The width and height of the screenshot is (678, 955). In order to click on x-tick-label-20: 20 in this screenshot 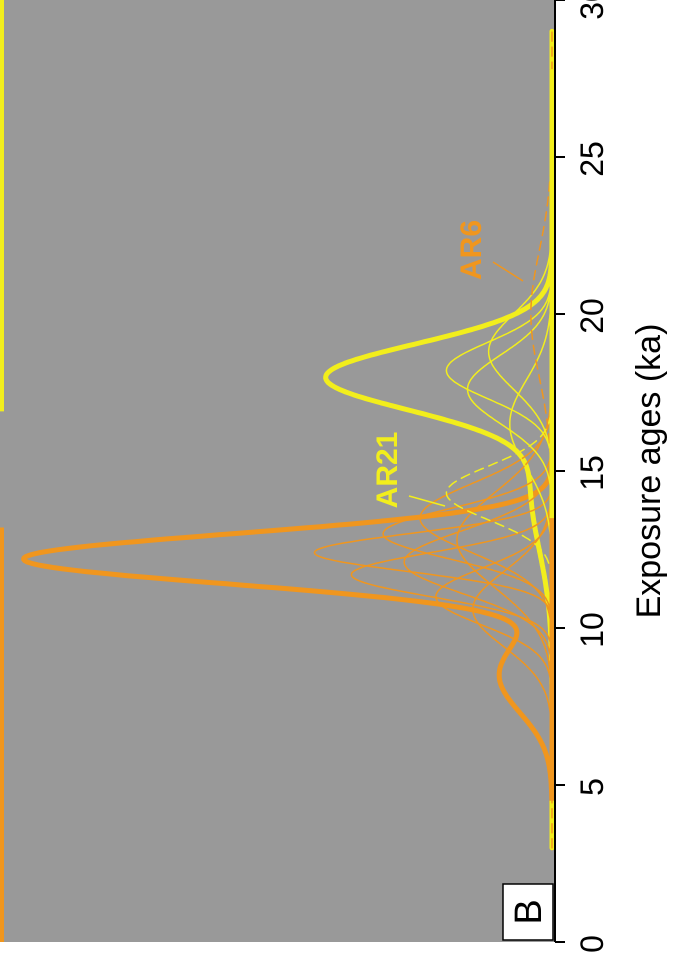, I will do `click(592, 316)`.